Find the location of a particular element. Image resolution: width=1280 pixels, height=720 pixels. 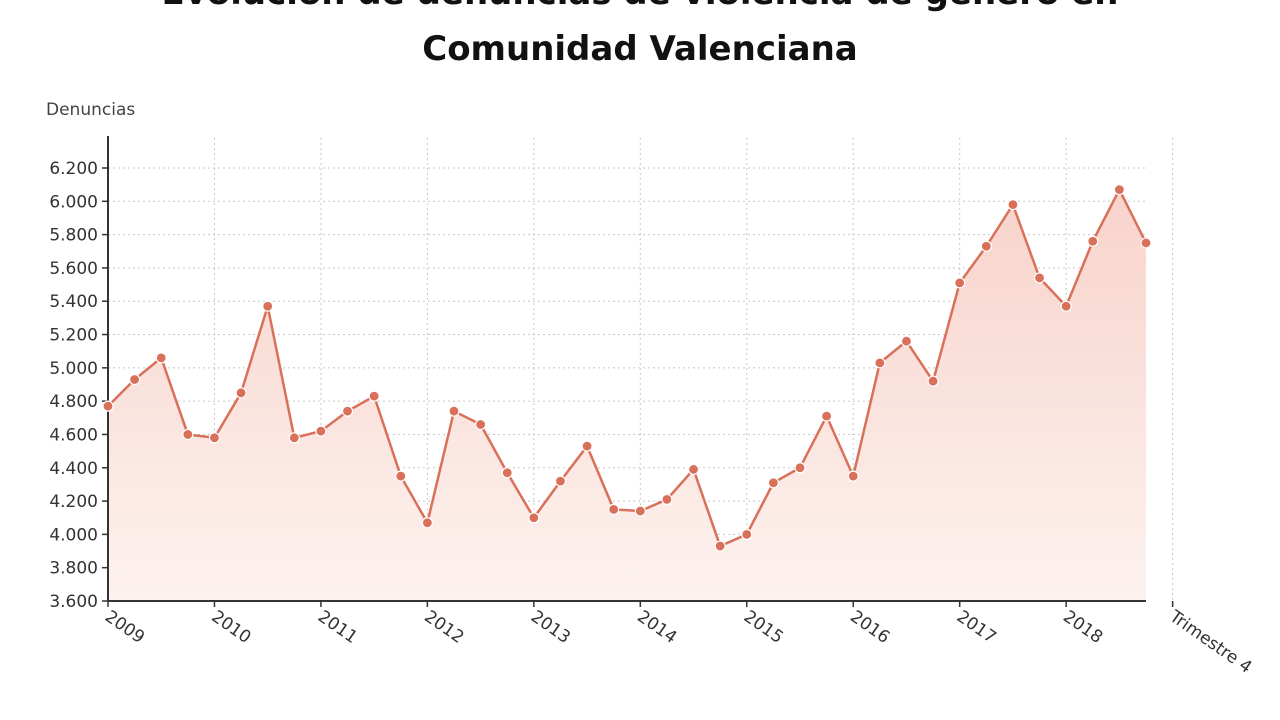

y-tick-label: 4.800 is located at coordinates (73, 402).